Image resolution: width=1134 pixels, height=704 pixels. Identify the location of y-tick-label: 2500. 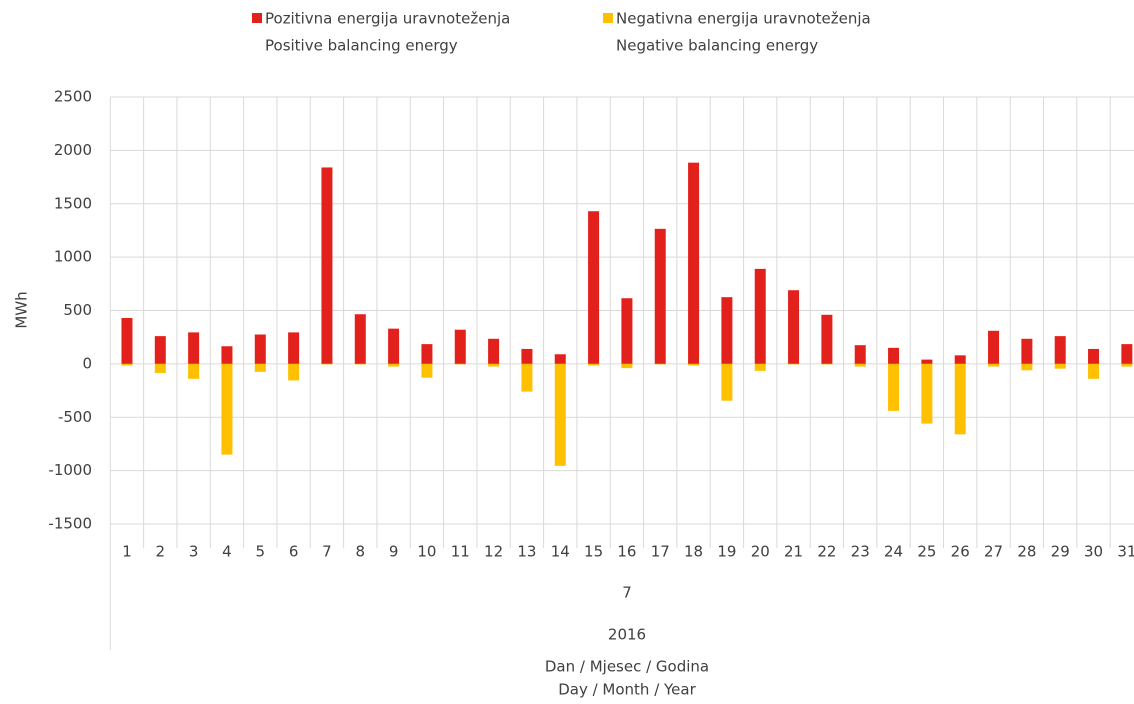
(73, 97).